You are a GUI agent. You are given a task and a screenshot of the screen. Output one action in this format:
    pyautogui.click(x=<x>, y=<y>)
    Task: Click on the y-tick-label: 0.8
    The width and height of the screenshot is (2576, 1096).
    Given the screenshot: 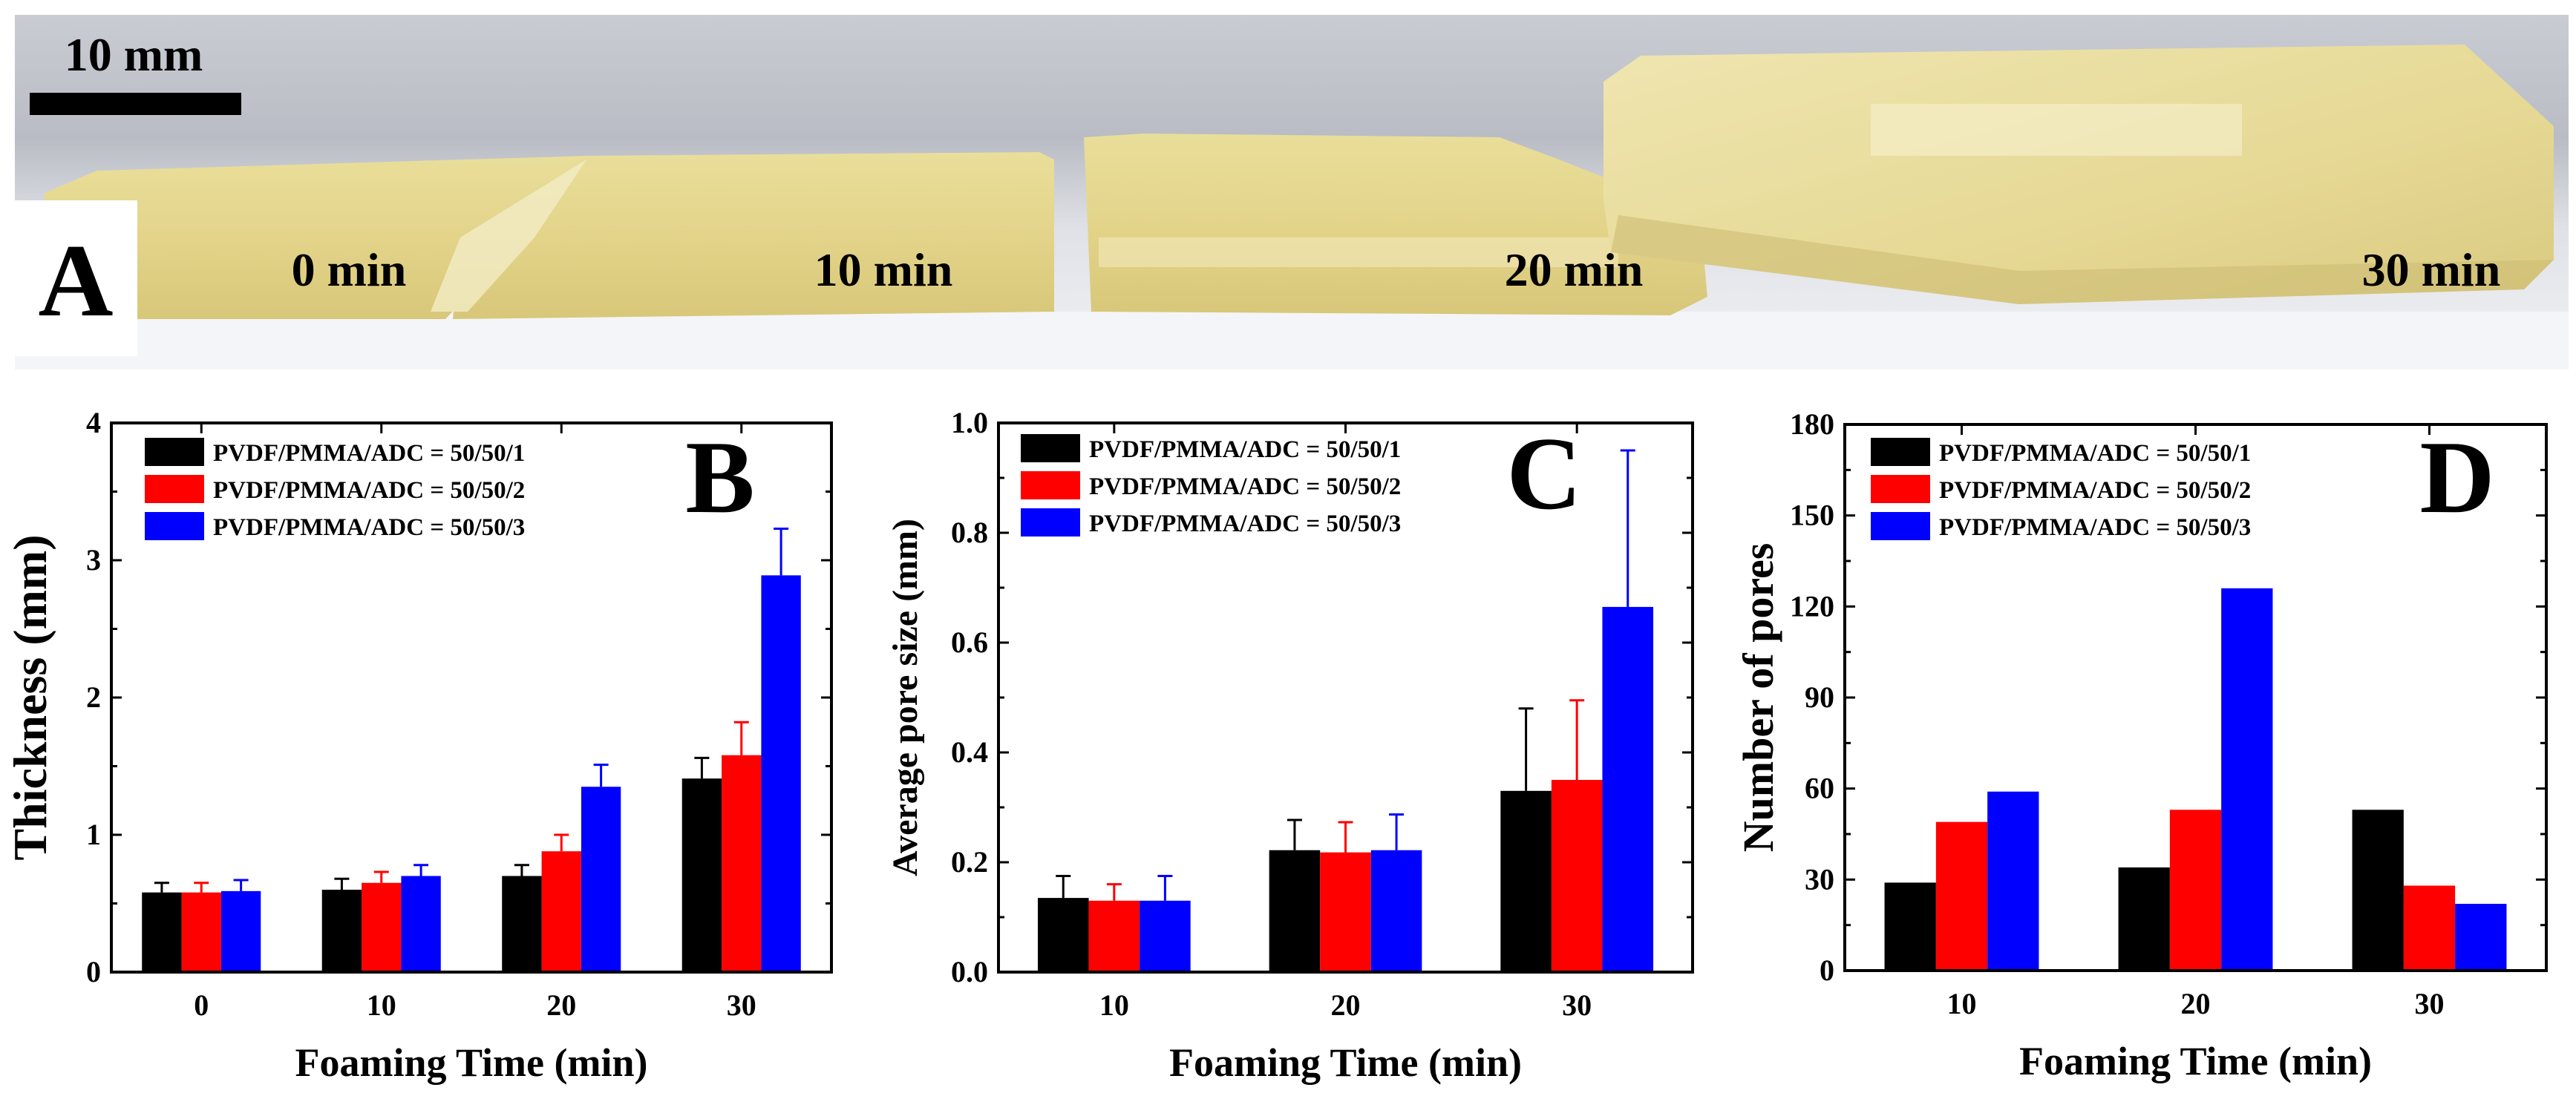 What is the action you would take?
    pyautogui.click(x=970, y=532)
    